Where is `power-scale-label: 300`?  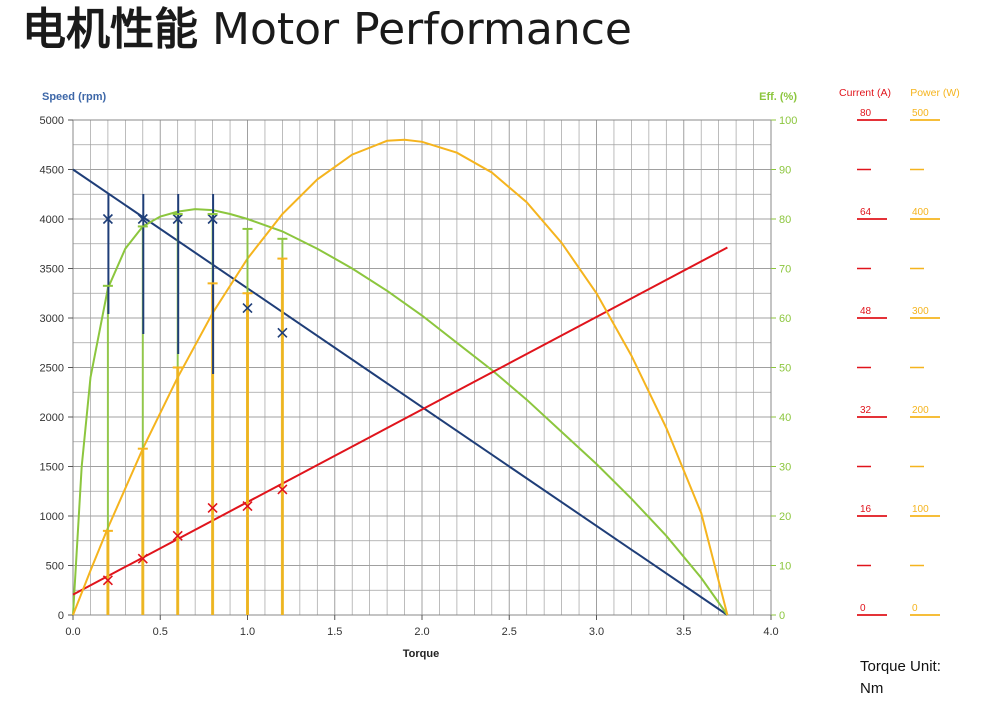
power-scale-label: 300 is located at coordinates (920, 311).